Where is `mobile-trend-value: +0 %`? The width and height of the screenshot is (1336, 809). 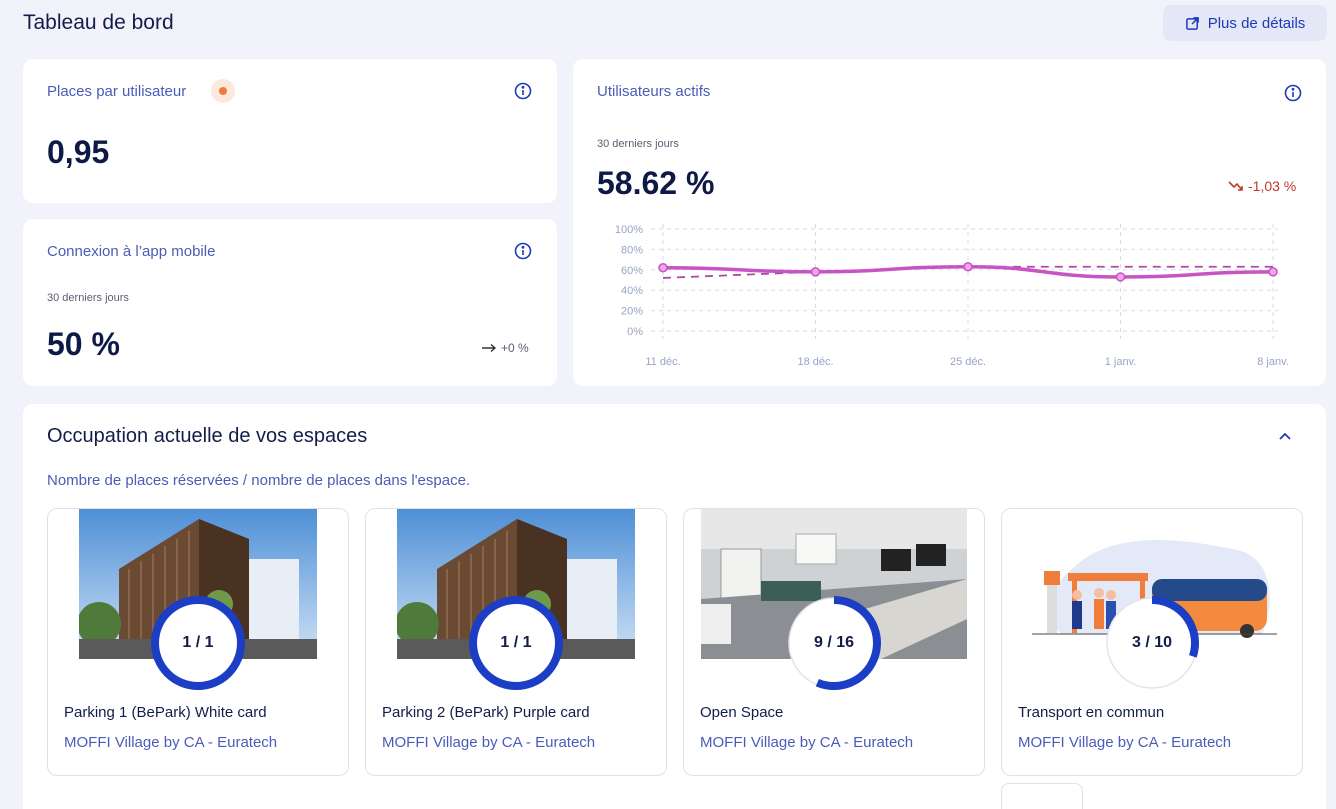
mobile-trend-value: +0 % is located at coordinates (515, 348).